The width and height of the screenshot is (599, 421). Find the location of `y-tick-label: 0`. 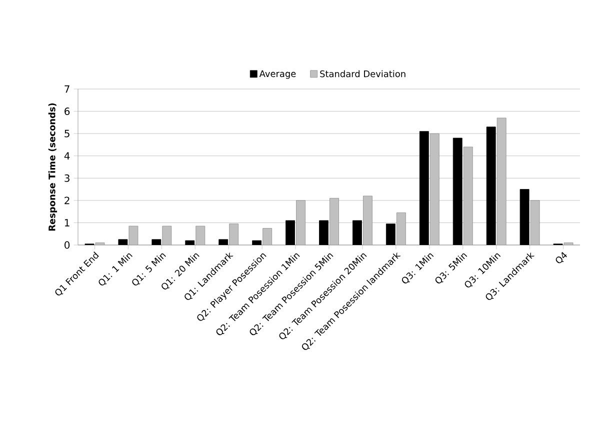

y-tick-label: 0 is located at coordinates (67, 245).